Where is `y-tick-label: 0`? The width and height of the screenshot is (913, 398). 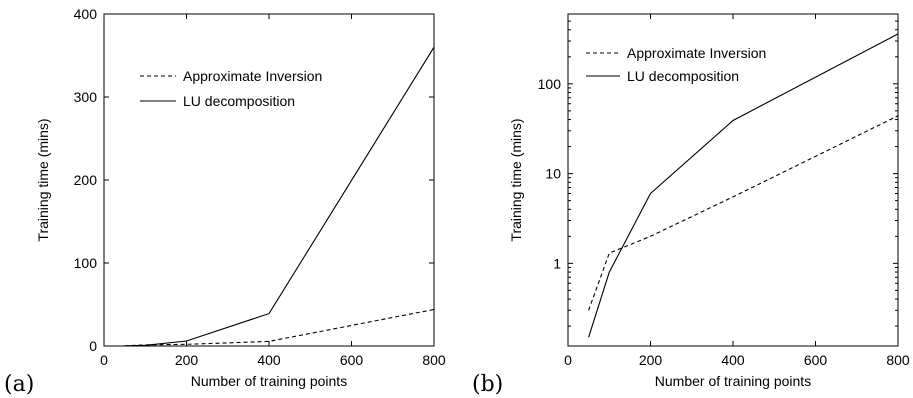 y-tick-label: 0 is located at coordinates (93, 346).